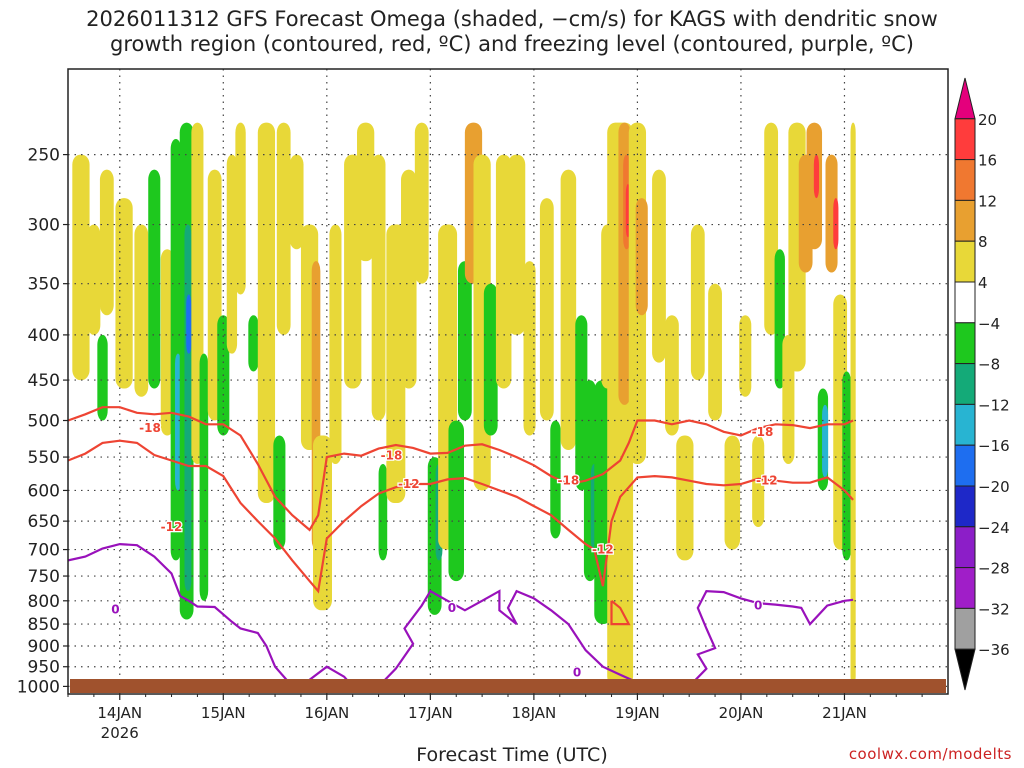 The height and width of the screenshot is (768, 1024). I want to click on colorbar-label: −28, so click(994, 569).